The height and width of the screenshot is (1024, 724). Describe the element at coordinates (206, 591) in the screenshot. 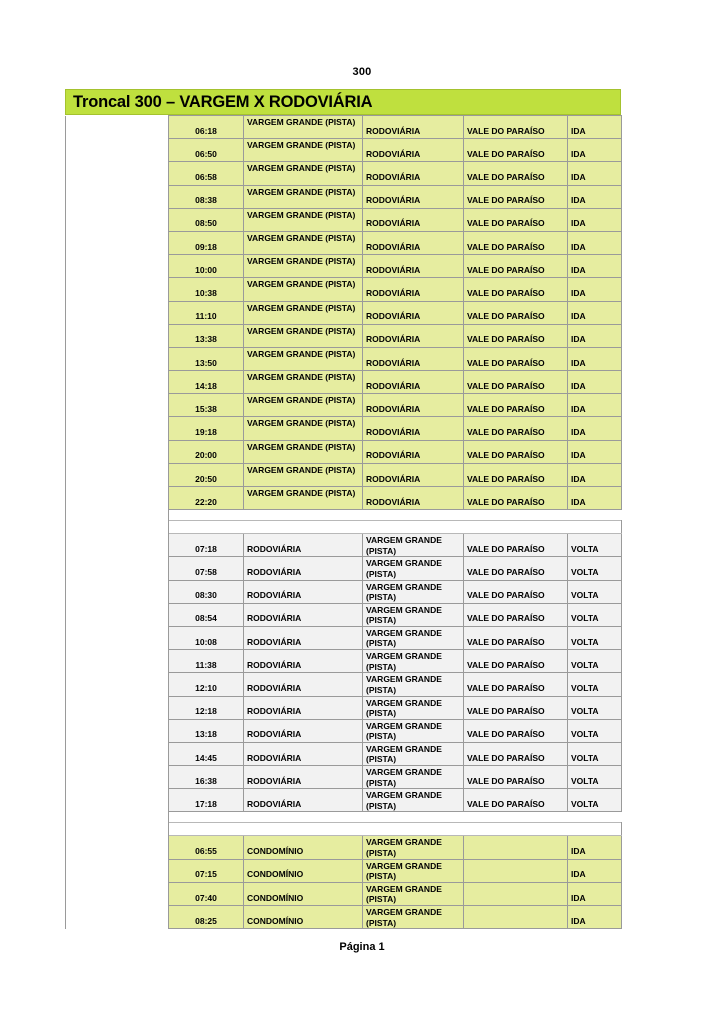

I see `cell-departure-time: 08:30` at that location.